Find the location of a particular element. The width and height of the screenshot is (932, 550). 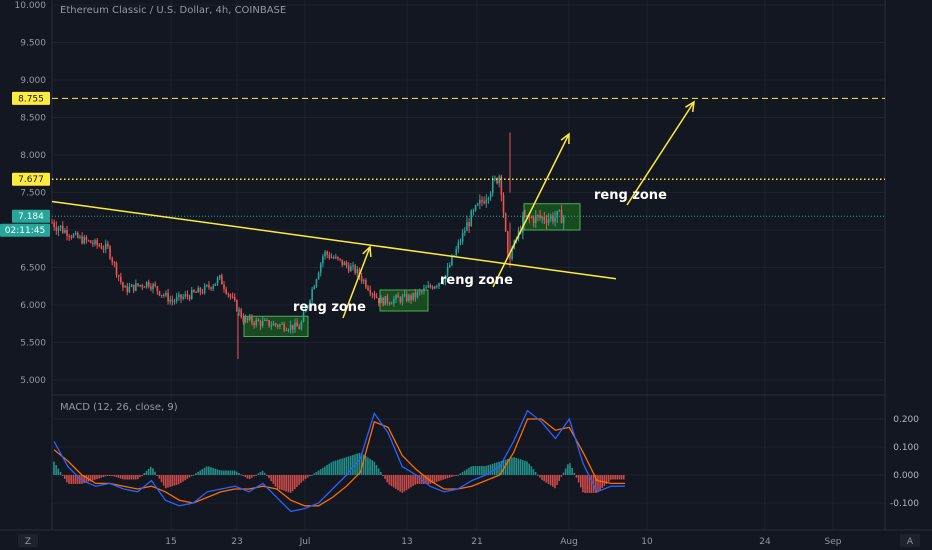

left-badge-box is located at coordinates (28, 540).